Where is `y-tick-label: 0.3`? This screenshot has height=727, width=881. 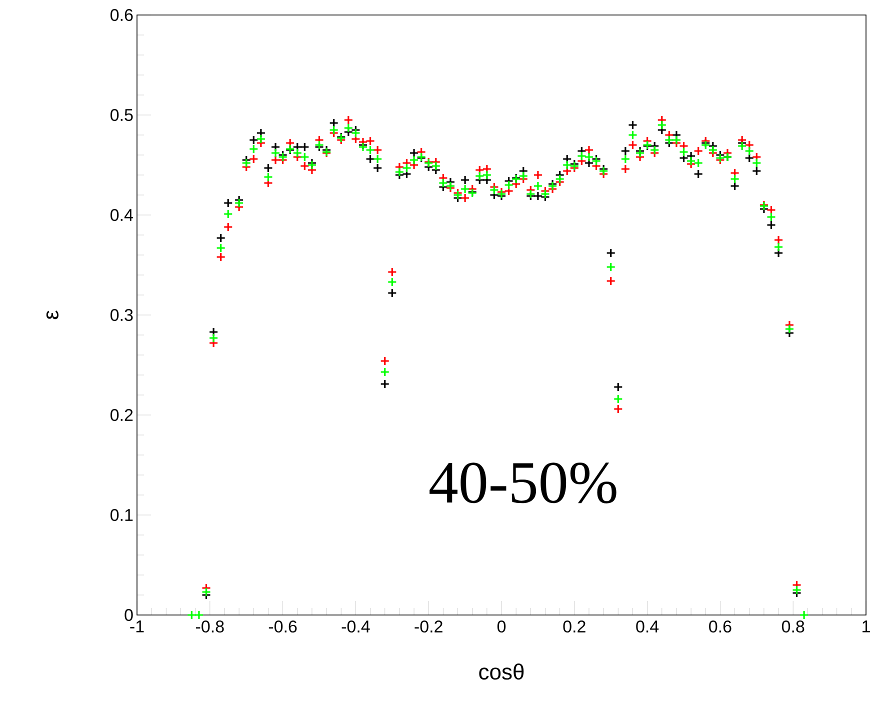 y-tick-label: 0.3 is located at coordinates (121, 315).